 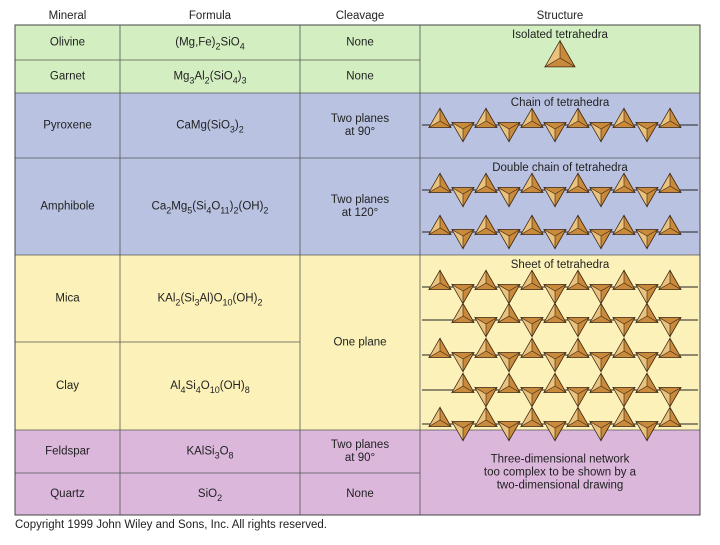 I want to click on formula: Mg3Al2(SiO4)3, so click(x=209, y=78).